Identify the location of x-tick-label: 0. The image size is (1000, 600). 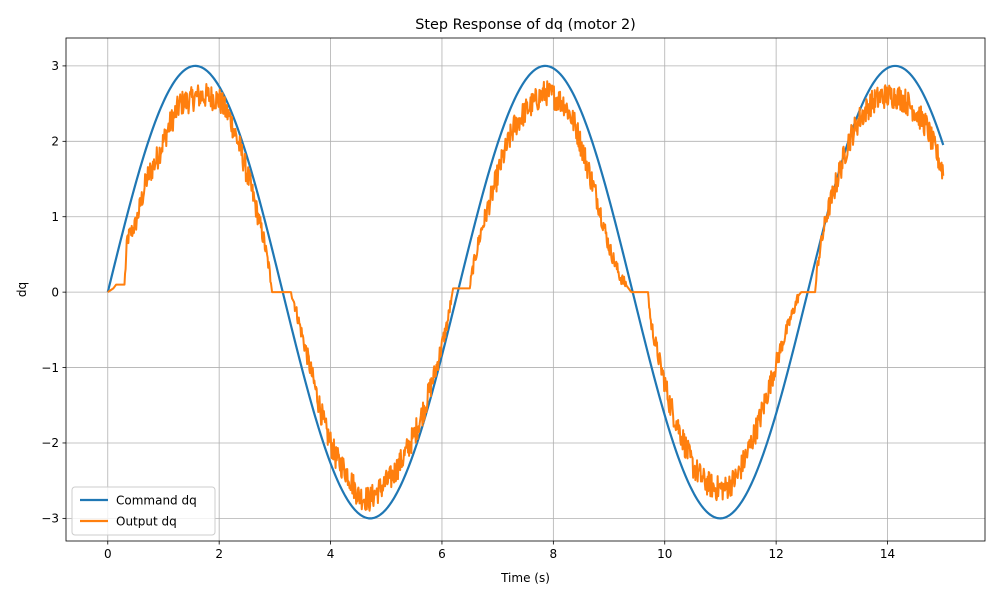
(108, 554).